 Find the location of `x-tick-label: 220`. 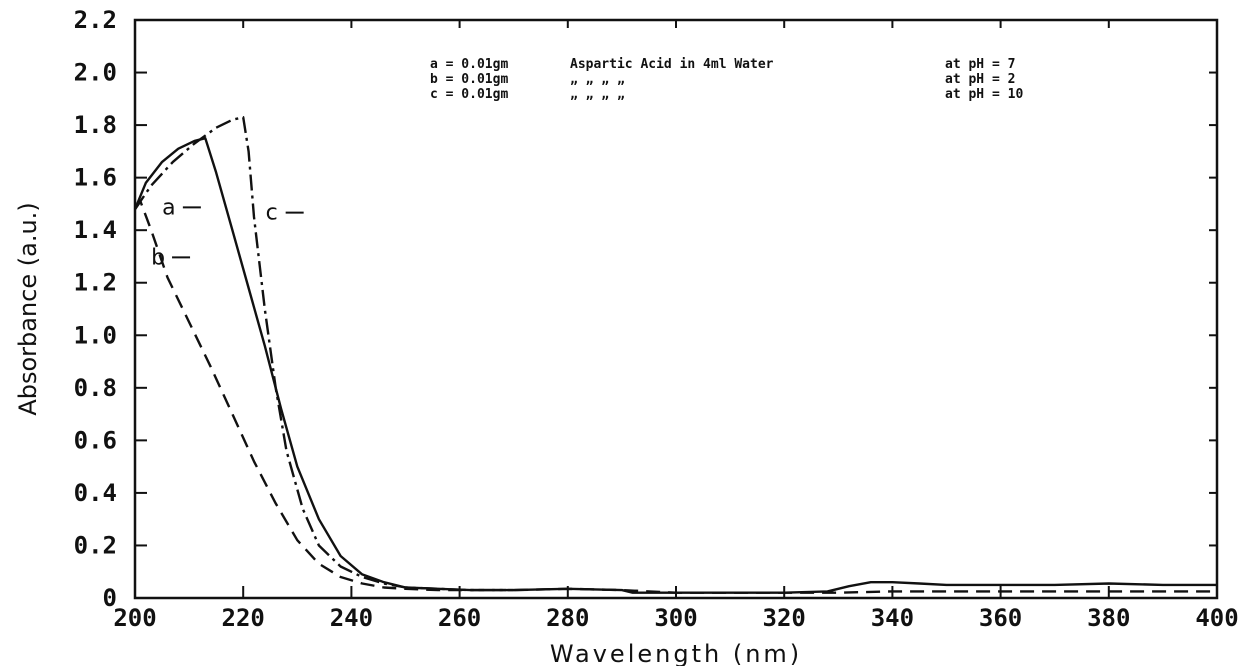

x-tick-label: 220 is located at coordinates (243, 618).